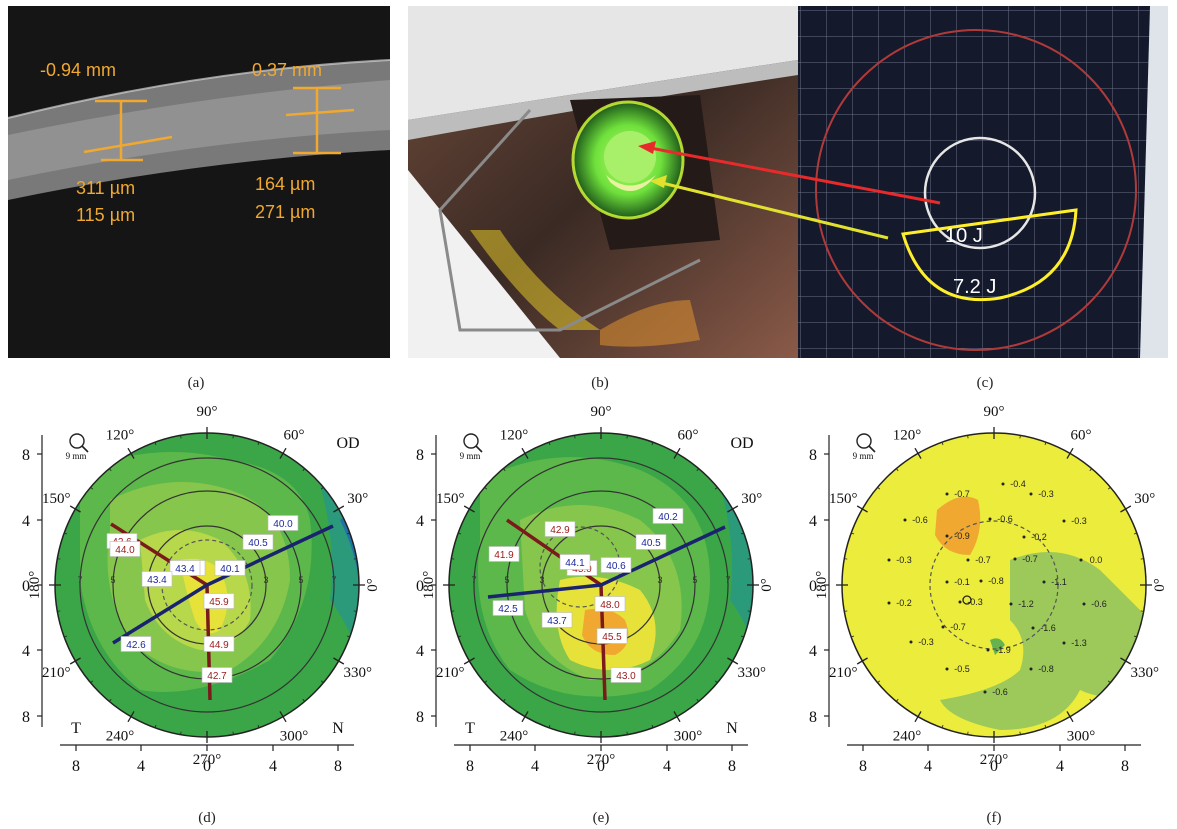  I want to click on map-d-blue-value: 42.6, so click(136, 645).